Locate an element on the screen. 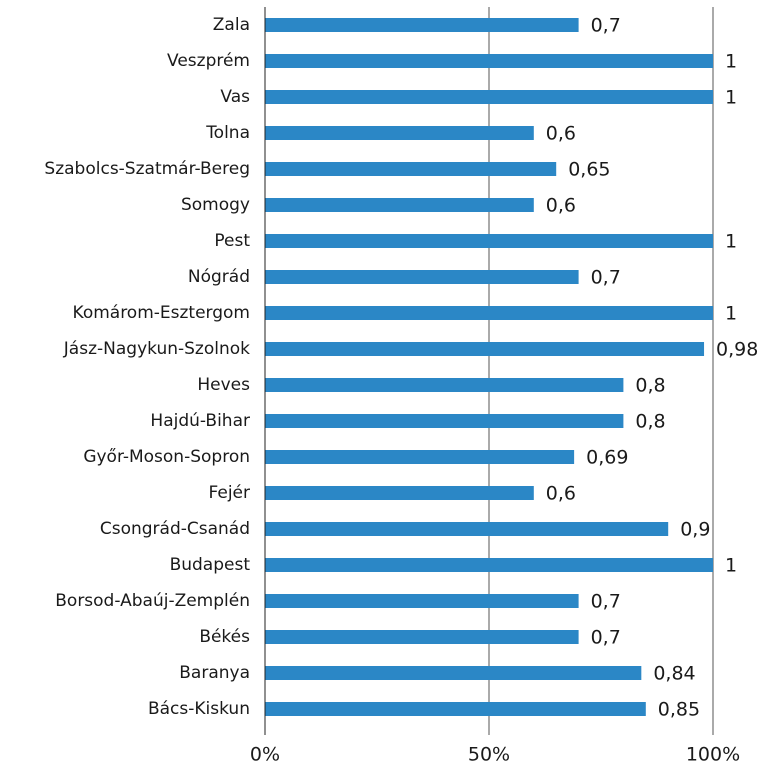  y-tick-label: Tolna is located at coordinates (227, 133).